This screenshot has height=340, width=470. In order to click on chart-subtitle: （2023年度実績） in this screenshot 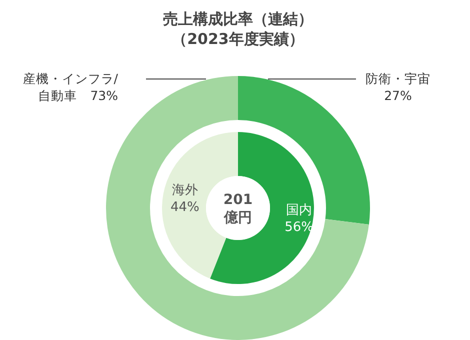, I will do `click(238, 39)`.